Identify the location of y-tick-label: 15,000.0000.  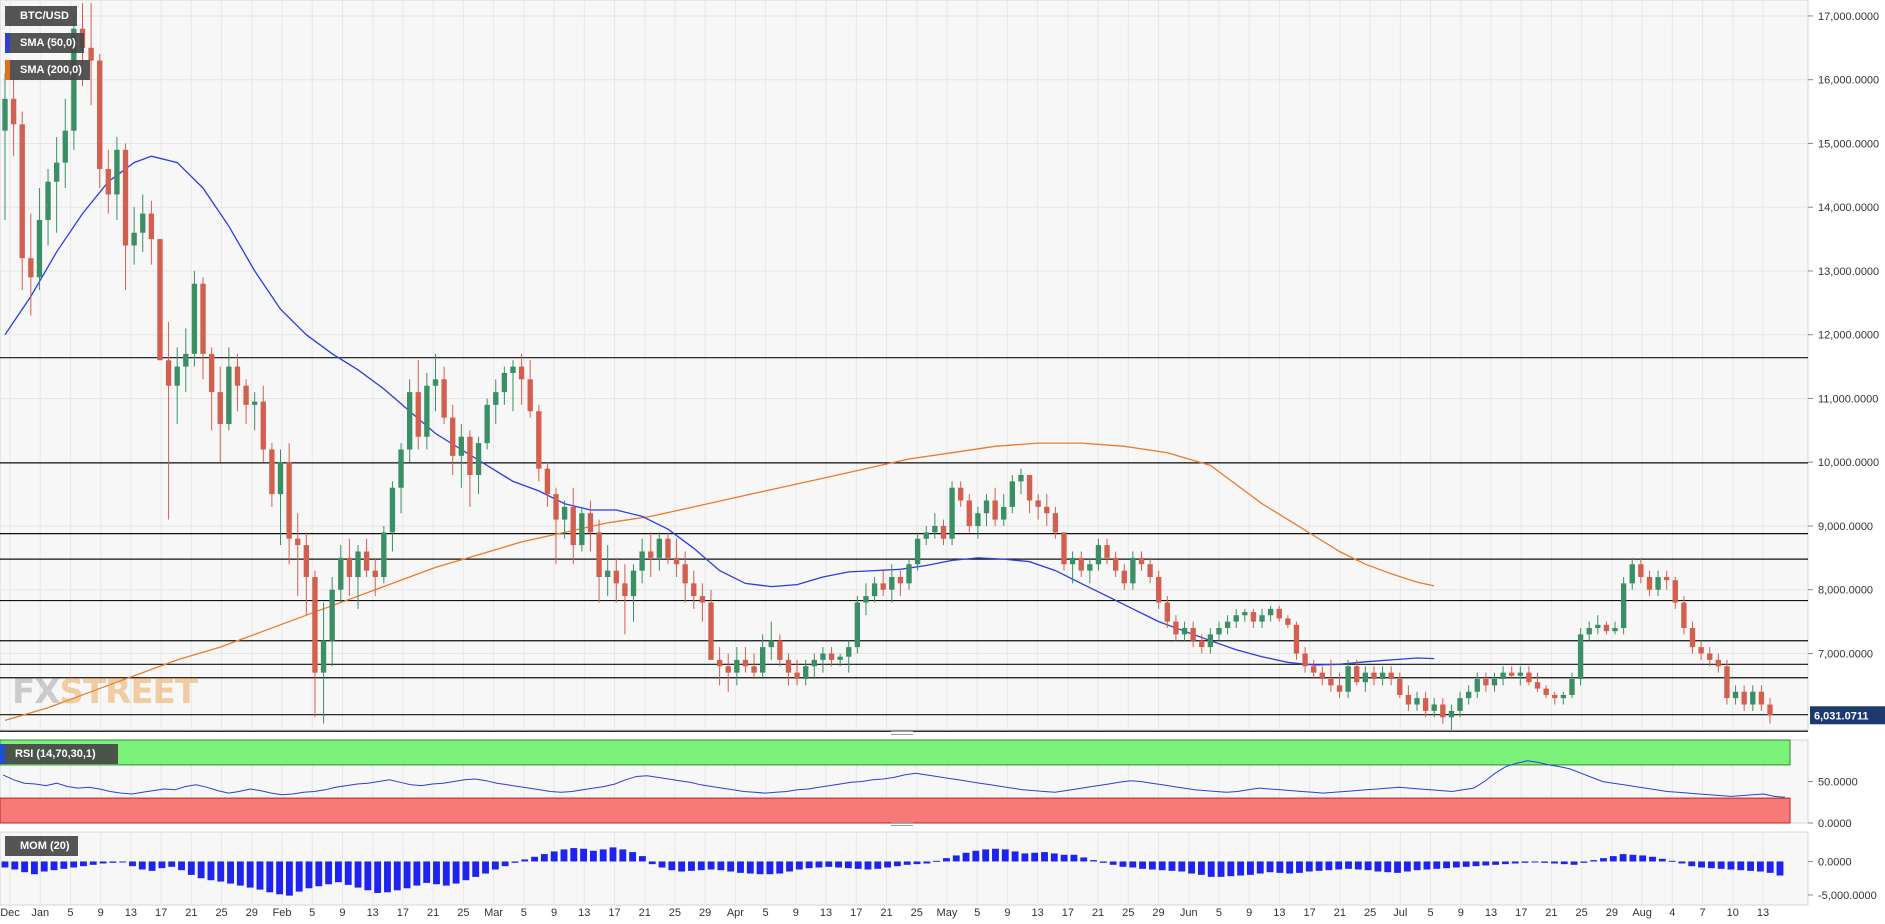
(1848, 144).